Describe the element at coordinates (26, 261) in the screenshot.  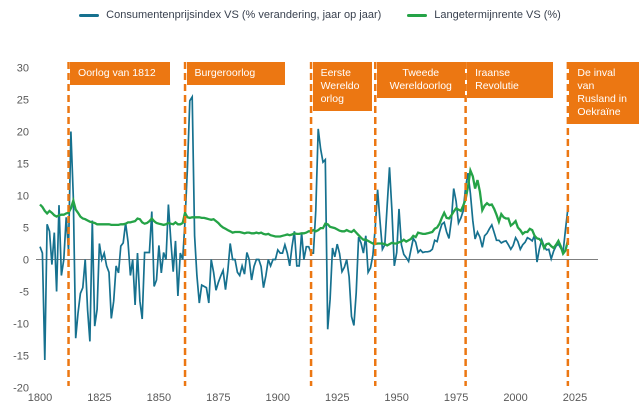
I see `y-axis-tick-label: 0` at that location.